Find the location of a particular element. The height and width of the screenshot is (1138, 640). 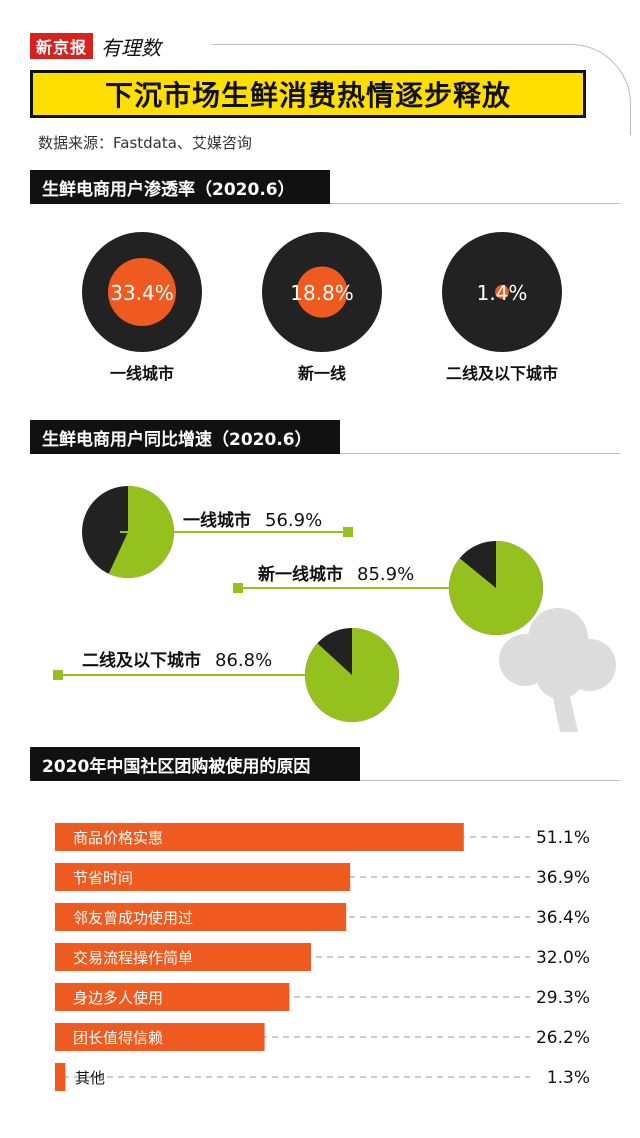

reason-category-label: 邻友曾成功使用过 is located at coordinates (133, 918).